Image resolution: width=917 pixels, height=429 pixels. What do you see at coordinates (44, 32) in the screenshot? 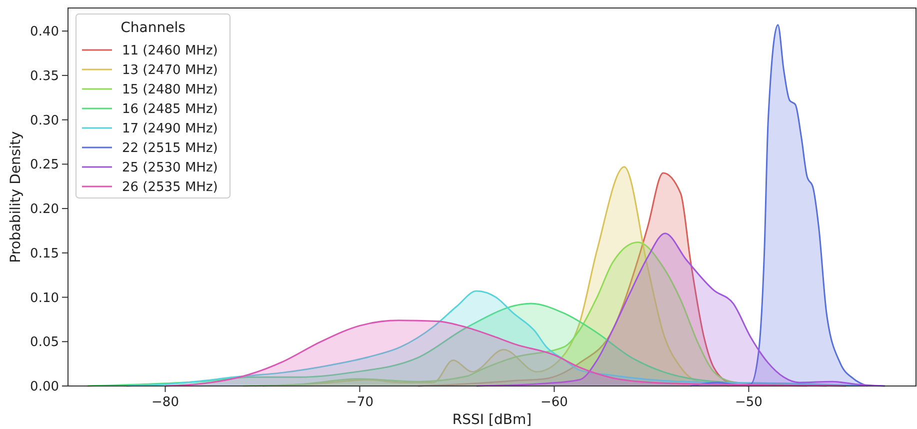
I see `y-tick-label: 0.40` at bounding box center [44, 32].